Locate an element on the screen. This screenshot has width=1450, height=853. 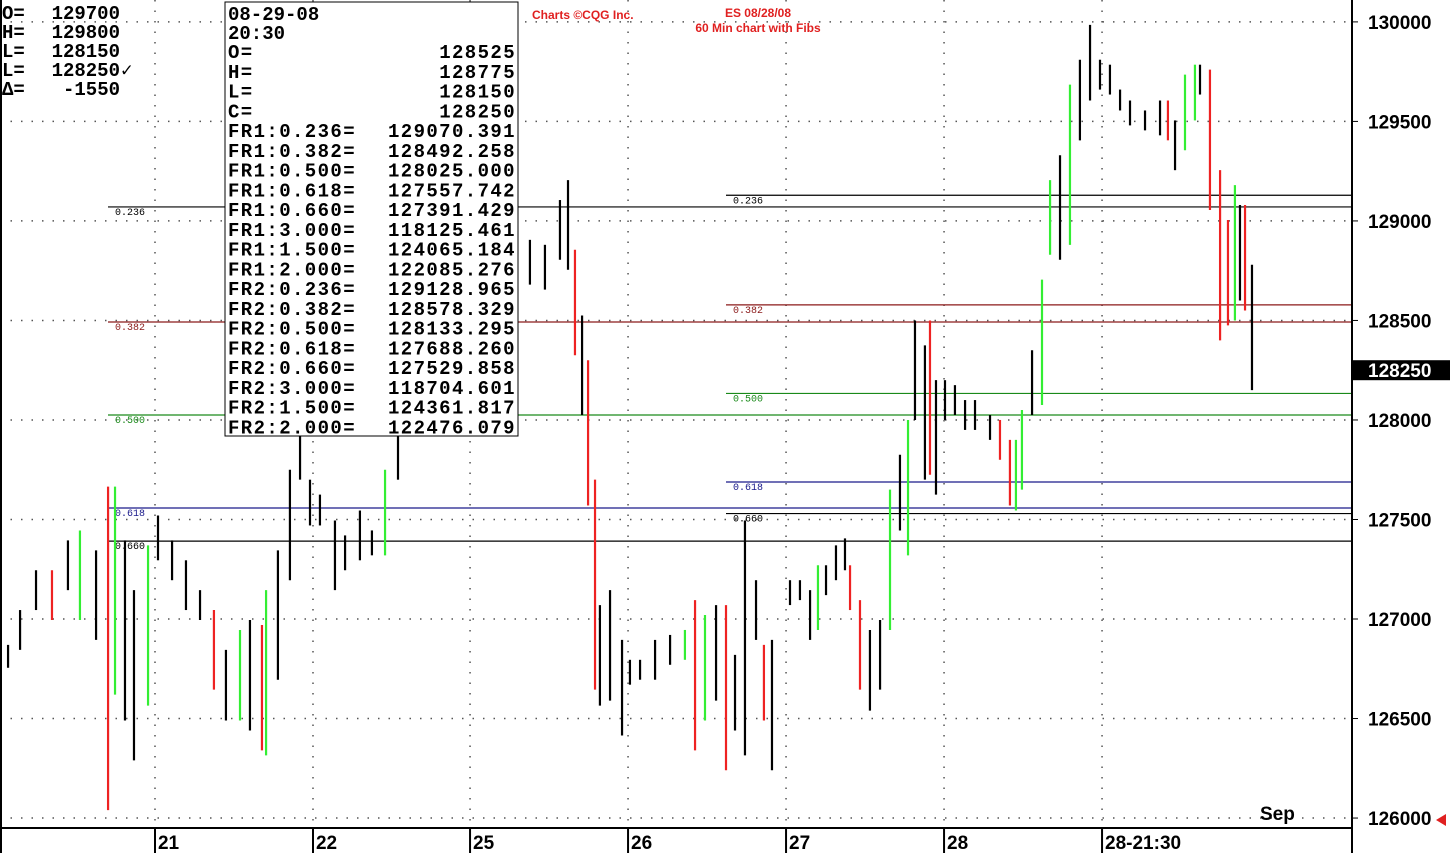
y-tick-label: 129500 is located at coordinates (1399, 122).